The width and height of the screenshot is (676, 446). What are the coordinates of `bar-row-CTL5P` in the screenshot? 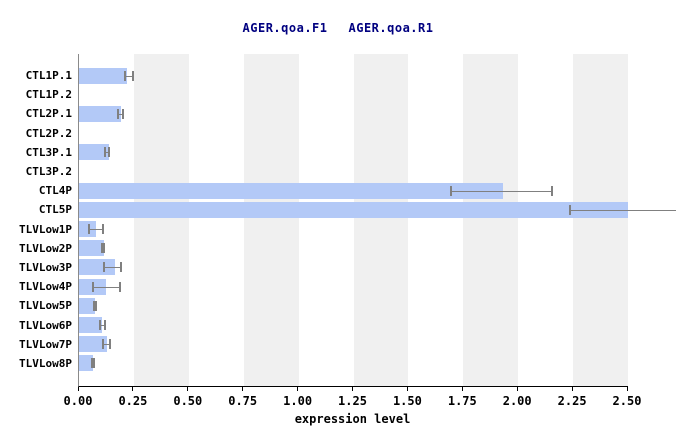 It's located at (377, 209).